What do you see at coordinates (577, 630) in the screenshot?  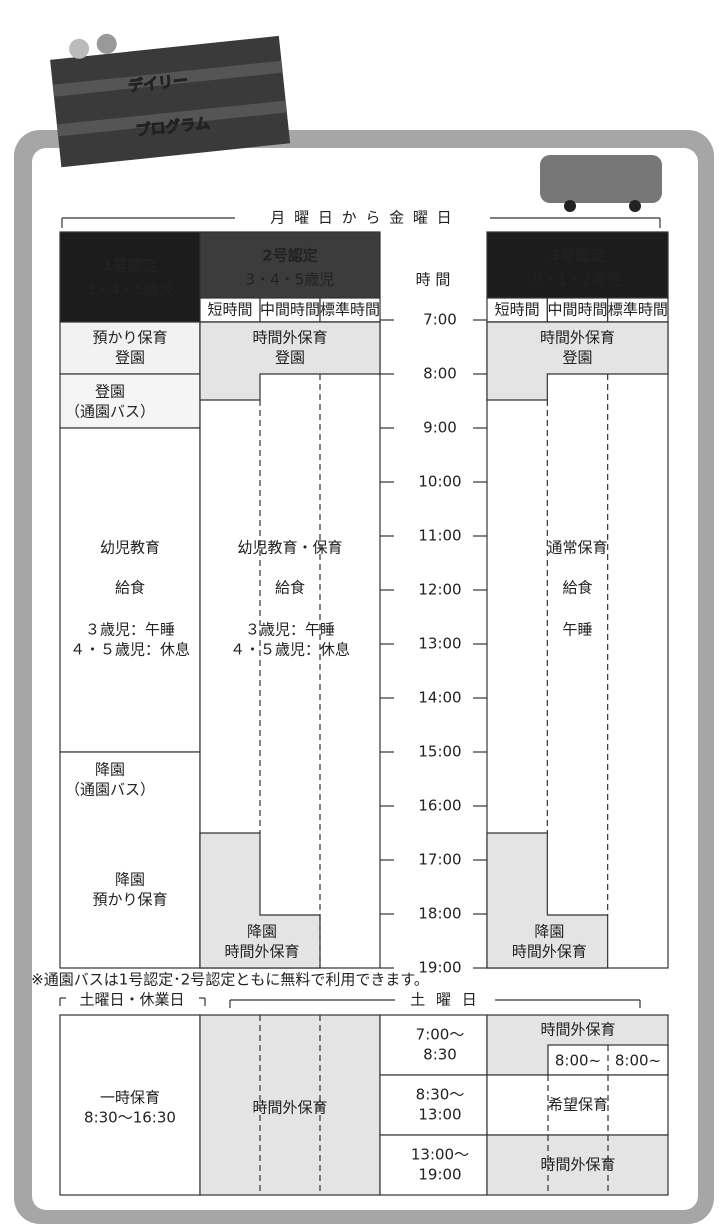 I see `label: 午睡` at bounding box center [577, 630].